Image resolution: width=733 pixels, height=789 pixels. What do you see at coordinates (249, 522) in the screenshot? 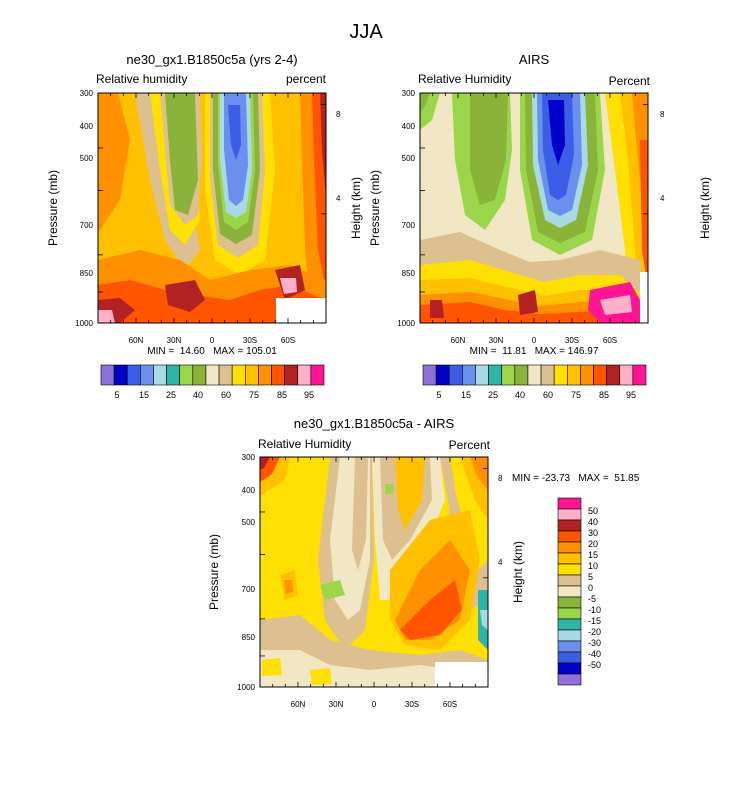
I see `y-tick-label: 500` at bounding box center [249, 522].